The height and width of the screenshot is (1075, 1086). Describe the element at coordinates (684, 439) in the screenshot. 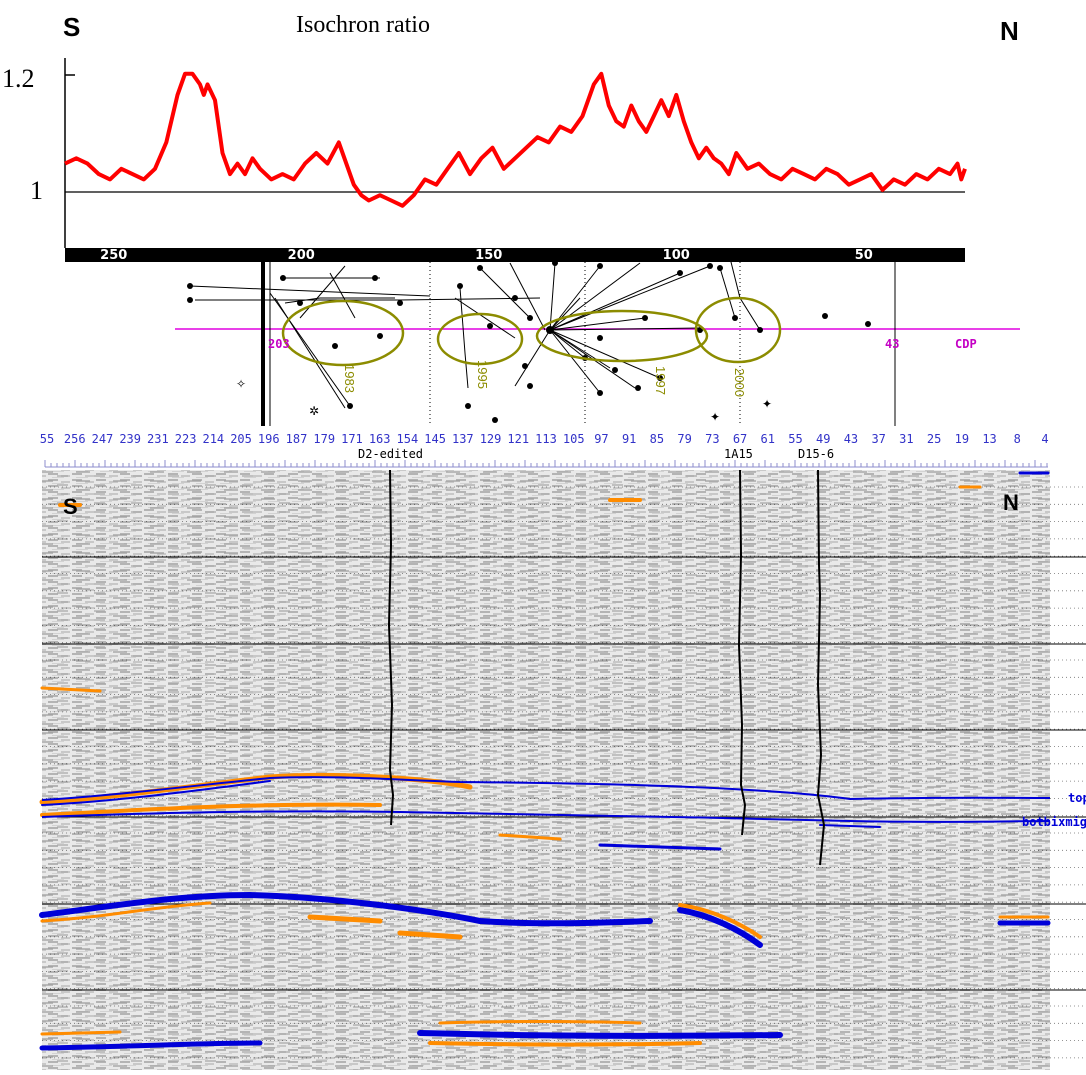

I see `trace-tick-label: 79` at that location.